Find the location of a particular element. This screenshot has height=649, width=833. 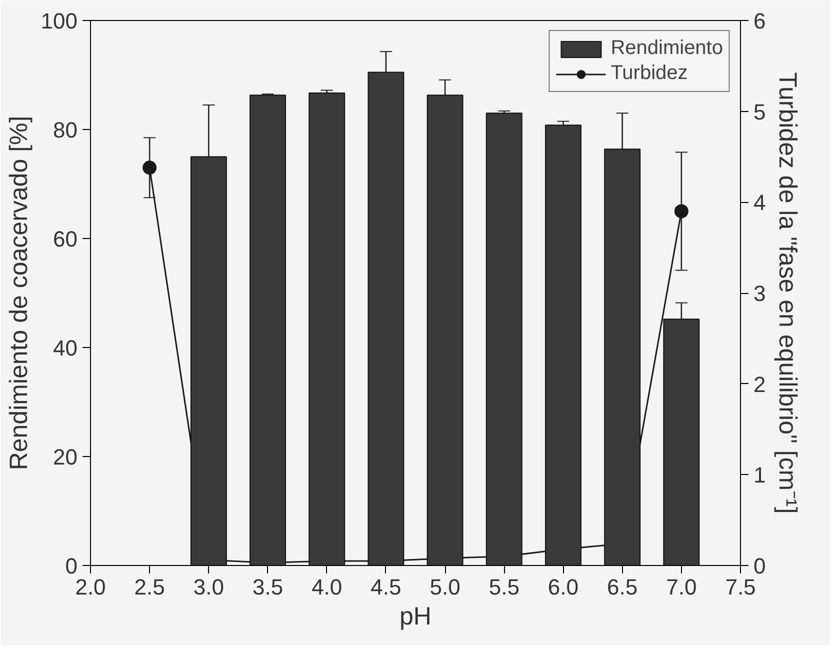

y2-tick-label: 2 is located at coordinates (760, 384).